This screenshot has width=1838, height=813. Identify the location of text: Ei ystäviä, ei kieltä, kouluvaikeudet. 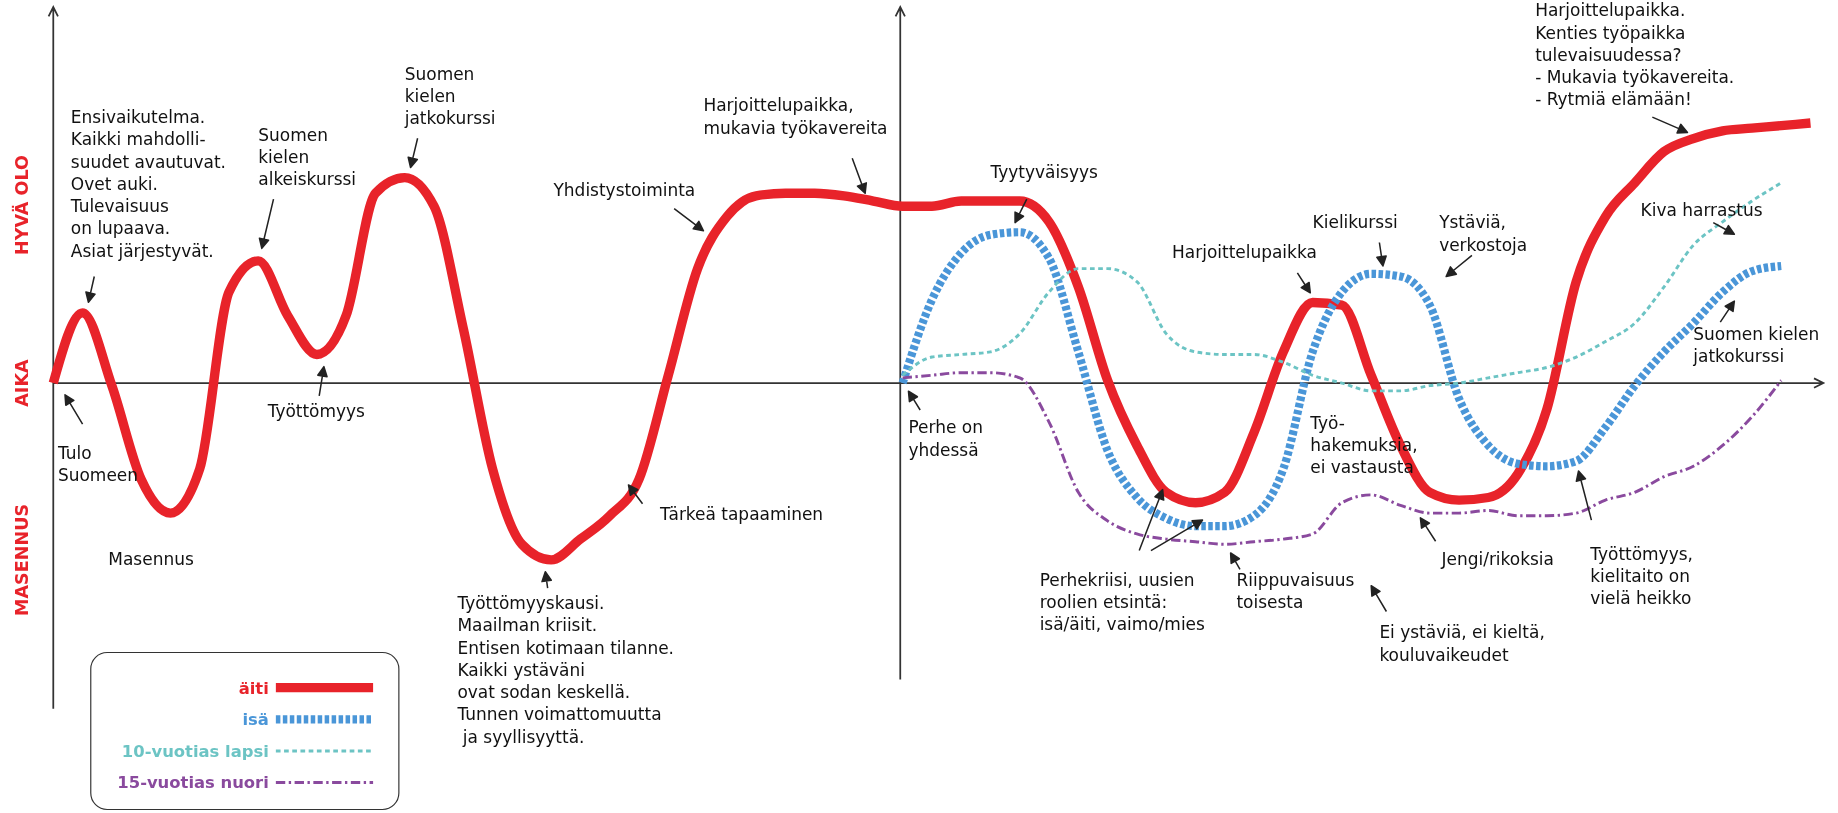
(1462, 643).